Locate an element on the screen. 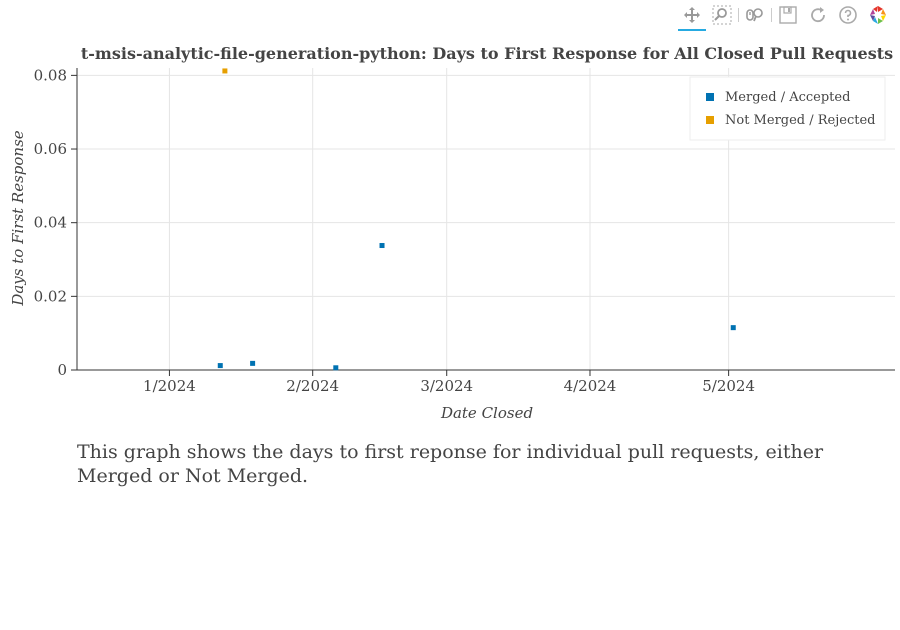  bokeh-logo-link is located at coordinates (878, 15).